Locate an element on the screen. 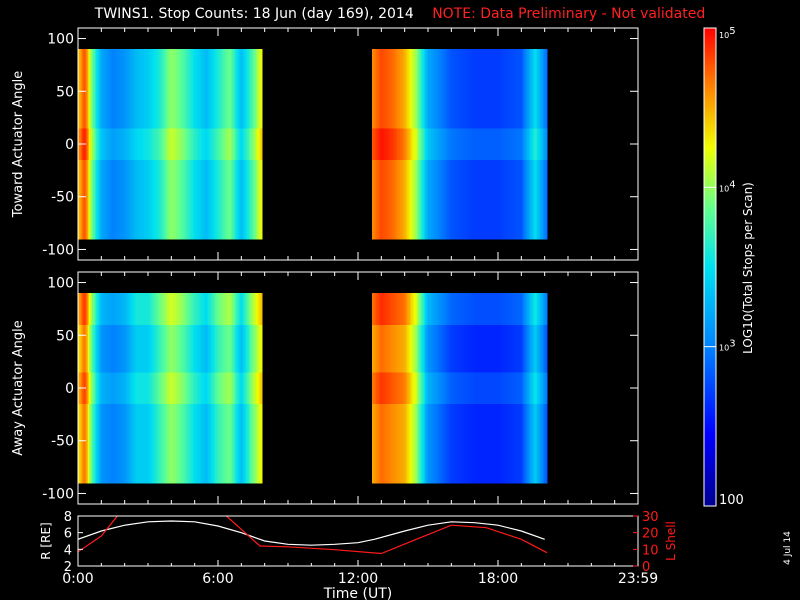 The width and height of the screenshot is (800, 600). y-tick-label: 8 is located at coordinates (68, 517).